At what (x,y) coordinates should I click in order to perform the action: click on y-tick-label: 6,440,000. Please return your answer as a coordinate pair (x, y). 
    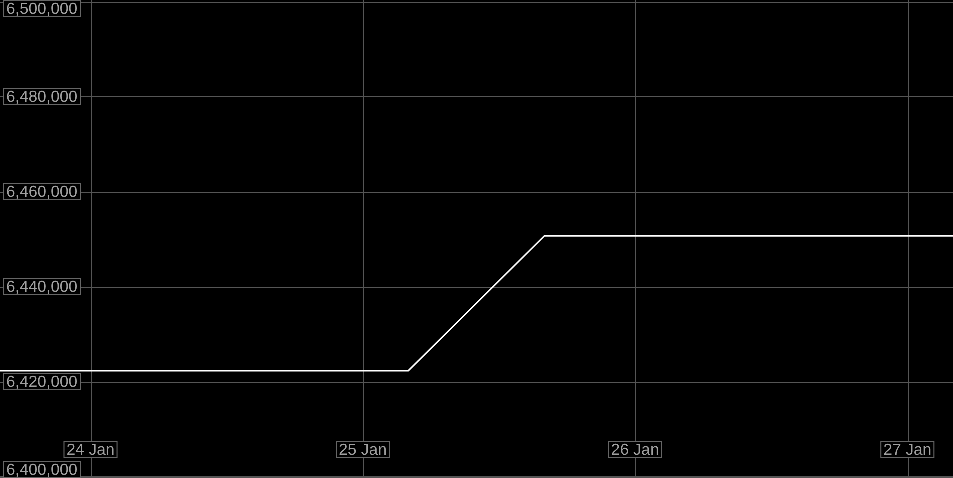
    Looking at the image, I should click on (42, 287).